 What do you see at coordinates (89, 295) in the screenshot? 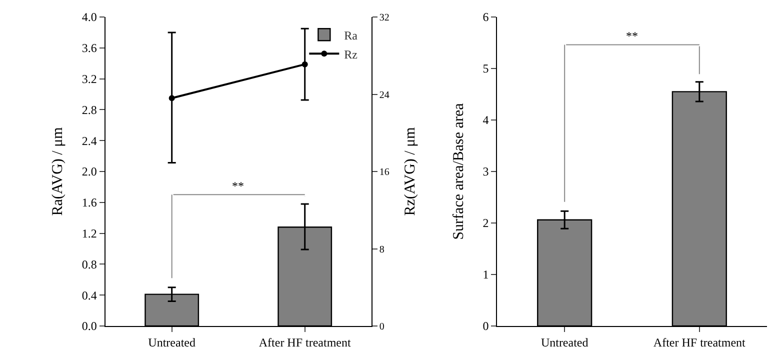
I see `y-tick-label: 0.4` at bounding box center [89, 295].